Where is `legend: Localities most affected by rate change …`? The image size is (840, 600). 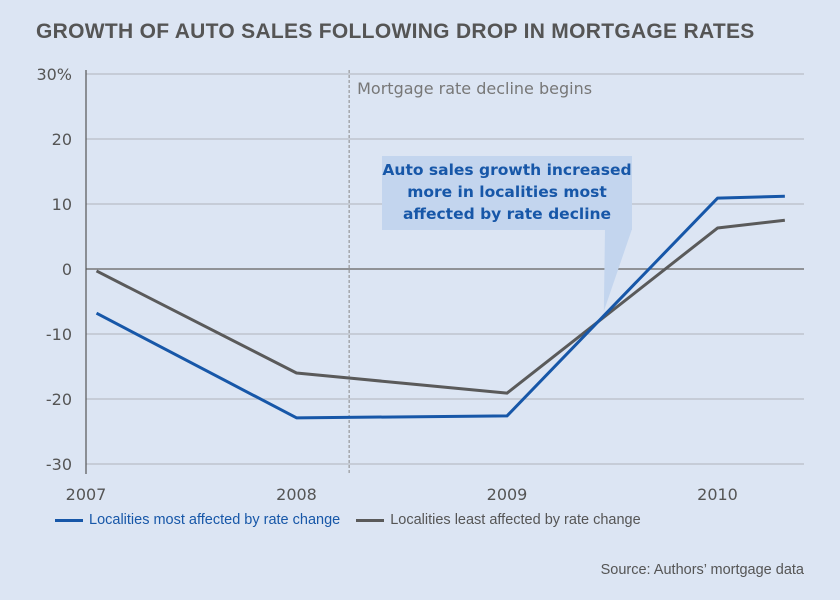 legend: Localities most affected by rate change … is located at coordinates (356, 520).